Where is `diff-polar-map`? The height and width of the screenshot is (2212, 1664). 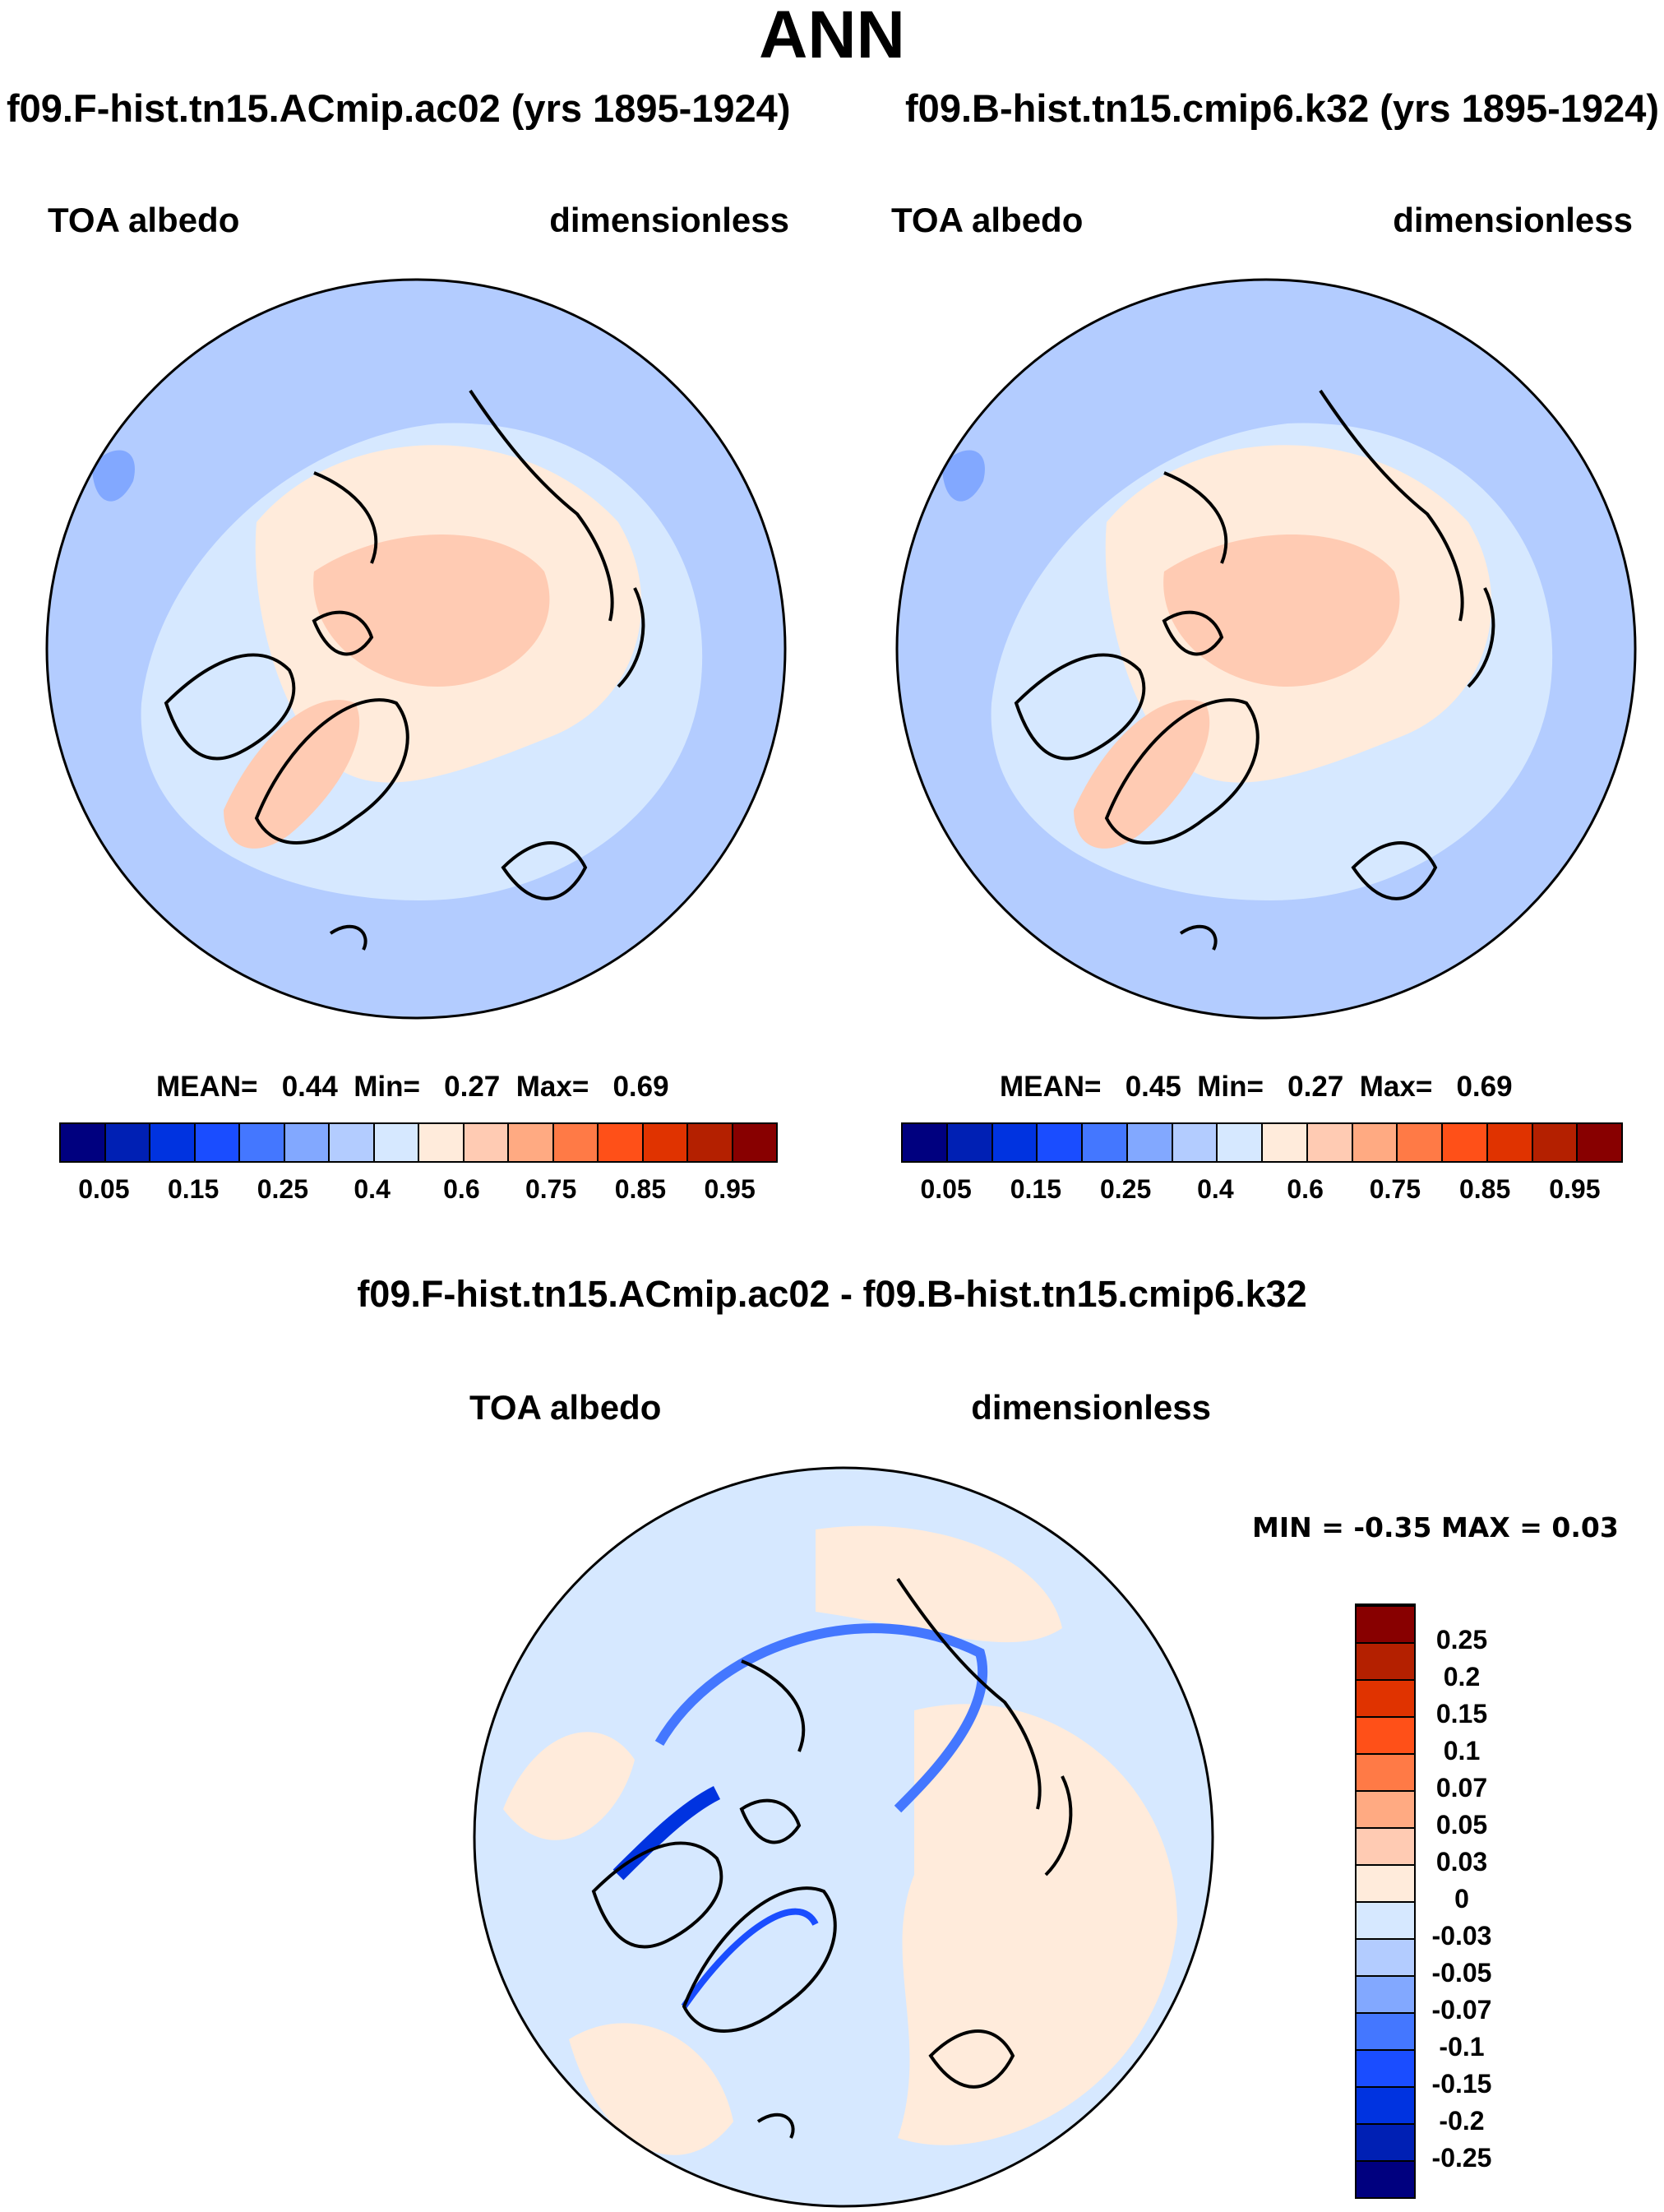
diff-polar-map is located at coordinates (843, 1837).